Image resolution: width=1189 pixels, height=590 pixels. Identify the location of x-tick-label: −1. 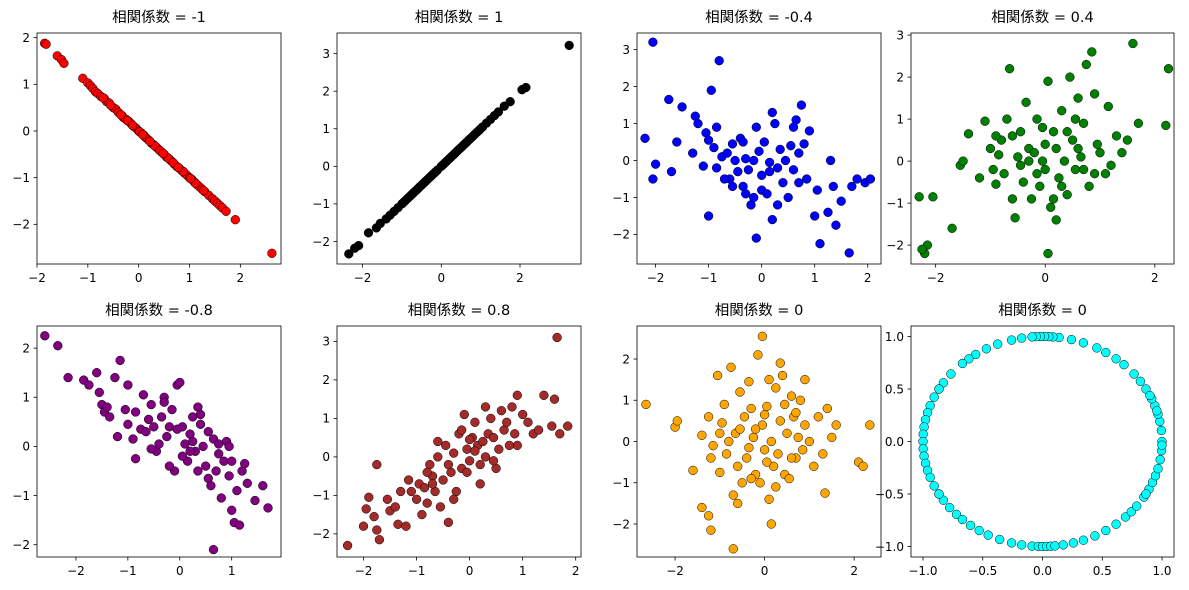
(417, 571).